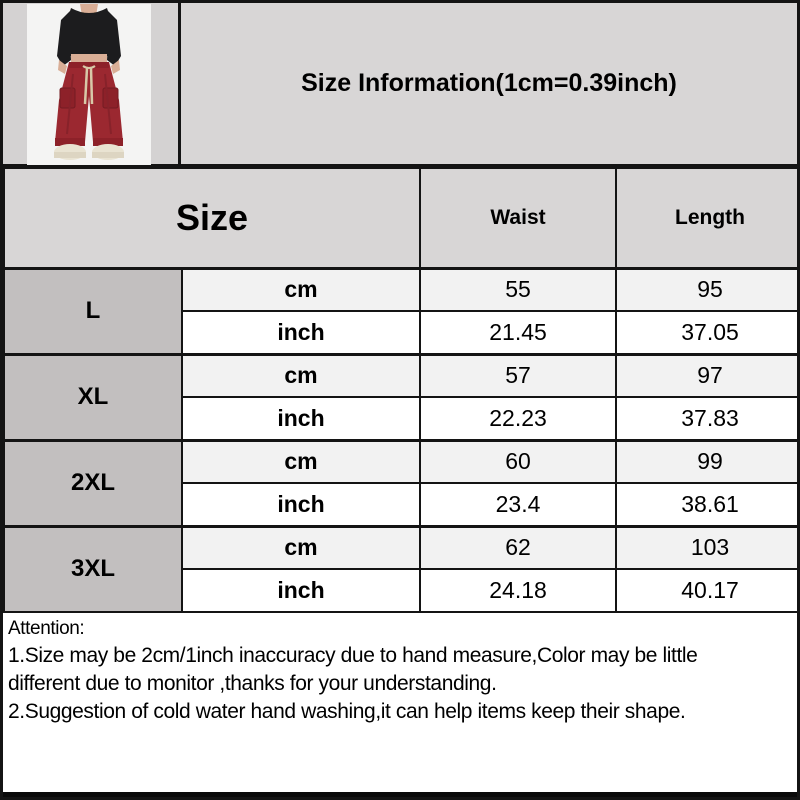  What do you see at coordinates (706, 289) in the screenshot?
I see `cell-l-length-cm: 95` at bounding box center [706, 289].